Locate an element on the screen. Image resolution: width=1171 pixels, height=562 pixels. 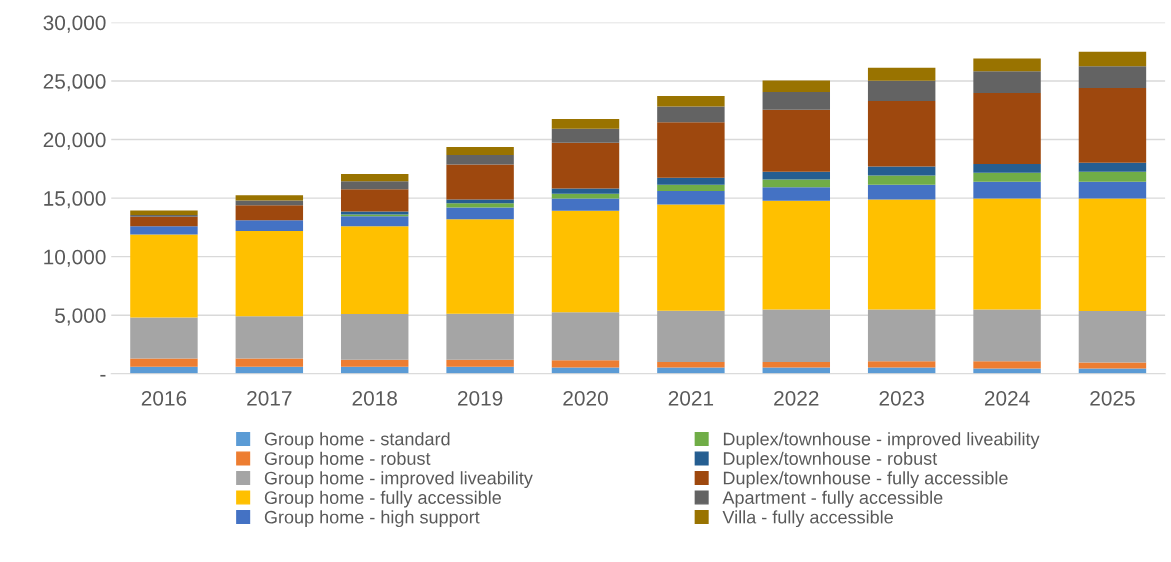
x-tick-label: 2018 is located at coordinates (374, 398).